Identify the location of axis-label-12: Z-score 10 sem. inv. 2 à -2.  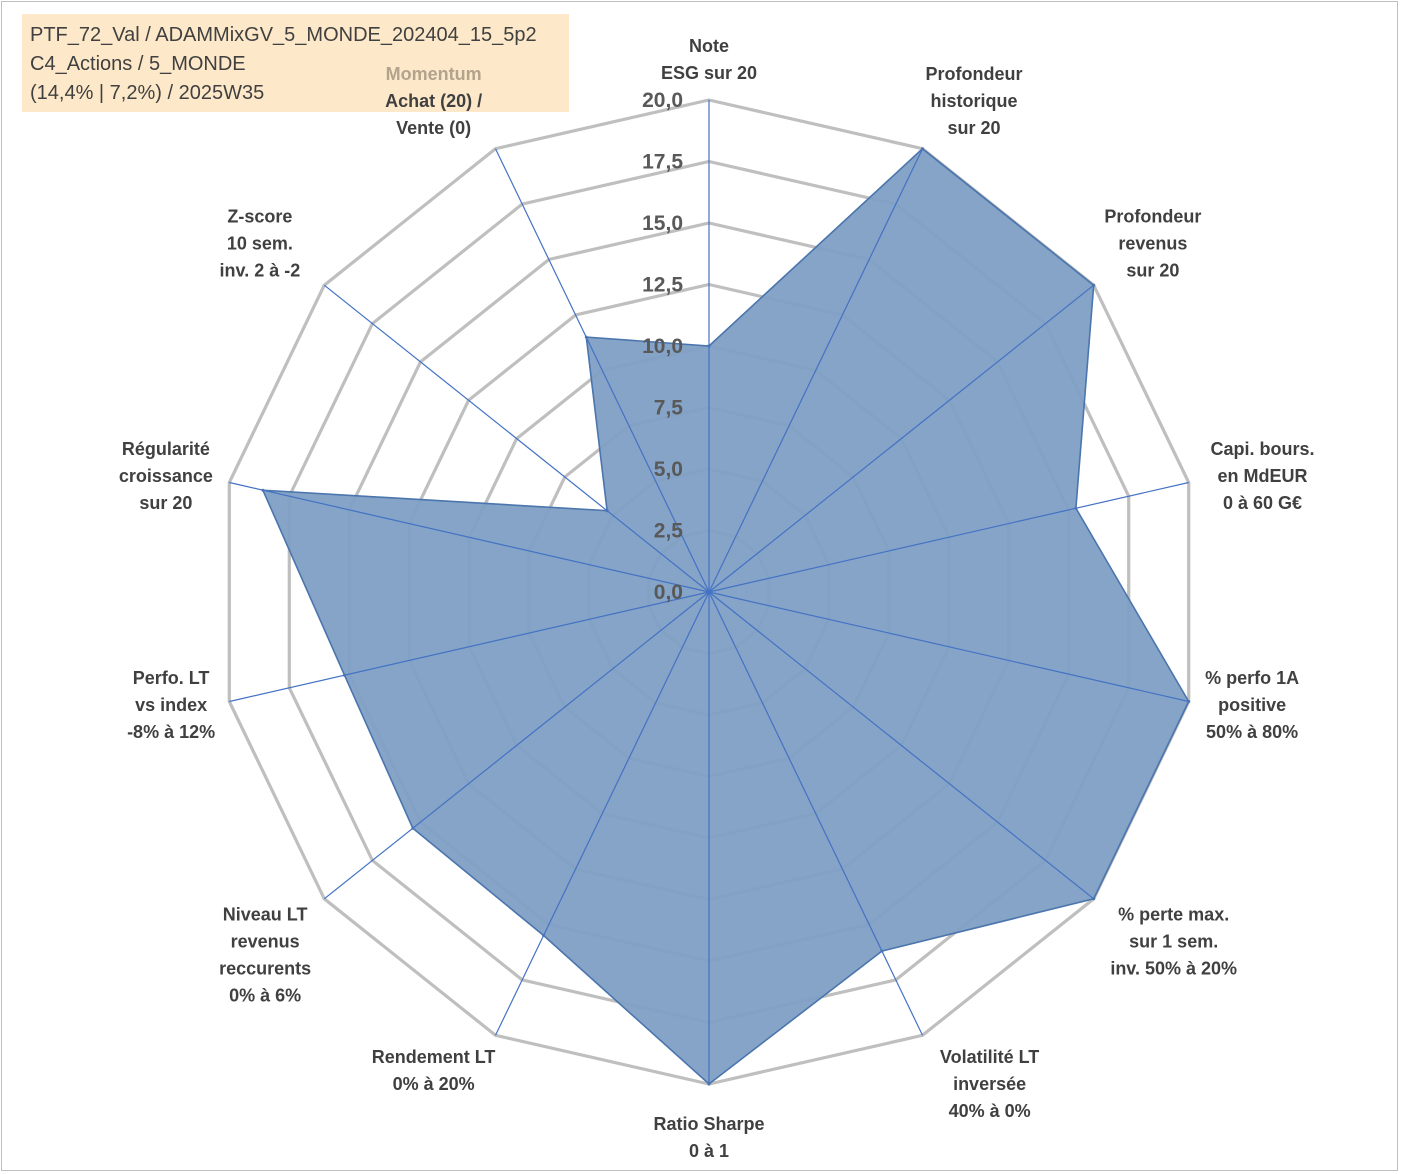
(260, 244).